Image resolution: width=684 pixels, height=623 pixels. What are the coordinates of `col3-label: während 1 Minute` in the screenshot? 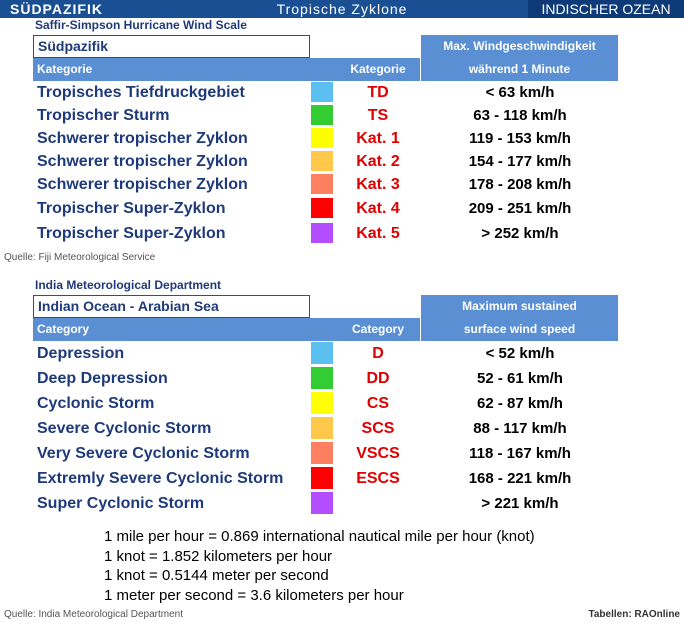 It's located at (519, 69).